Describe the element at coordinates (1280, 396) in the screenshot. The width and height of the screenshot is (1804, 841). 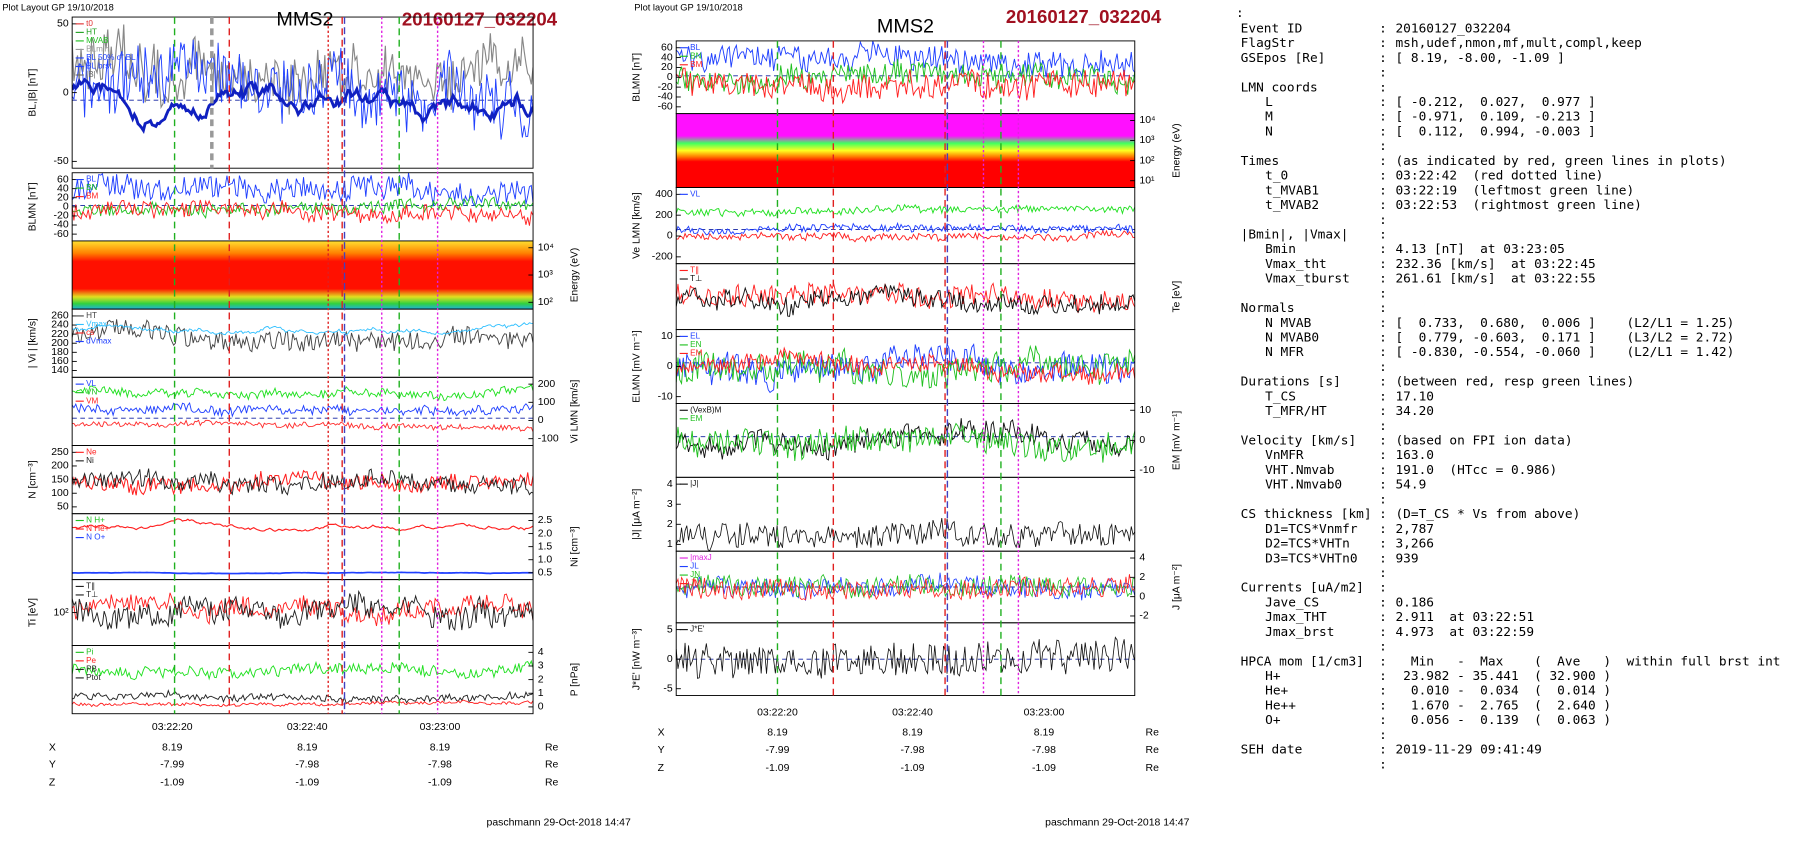
I see `info-label: T_CS` at that location.